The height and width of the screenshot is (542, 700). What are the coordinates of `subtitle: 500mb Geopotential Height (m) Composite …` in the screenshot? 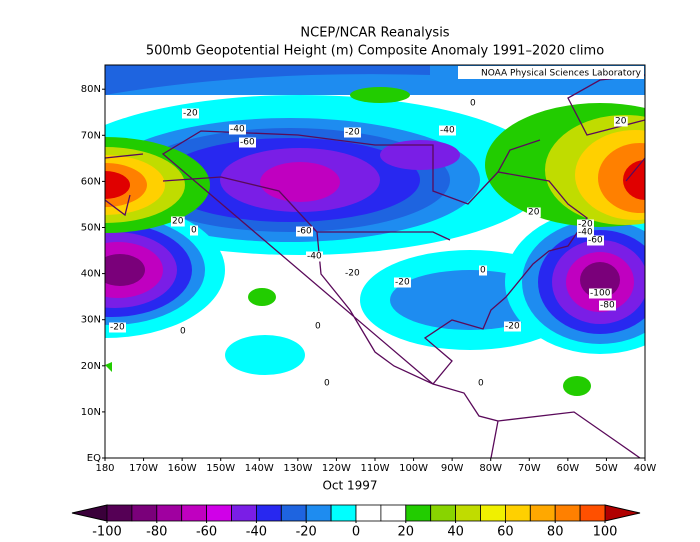 It's located at (375, 51).